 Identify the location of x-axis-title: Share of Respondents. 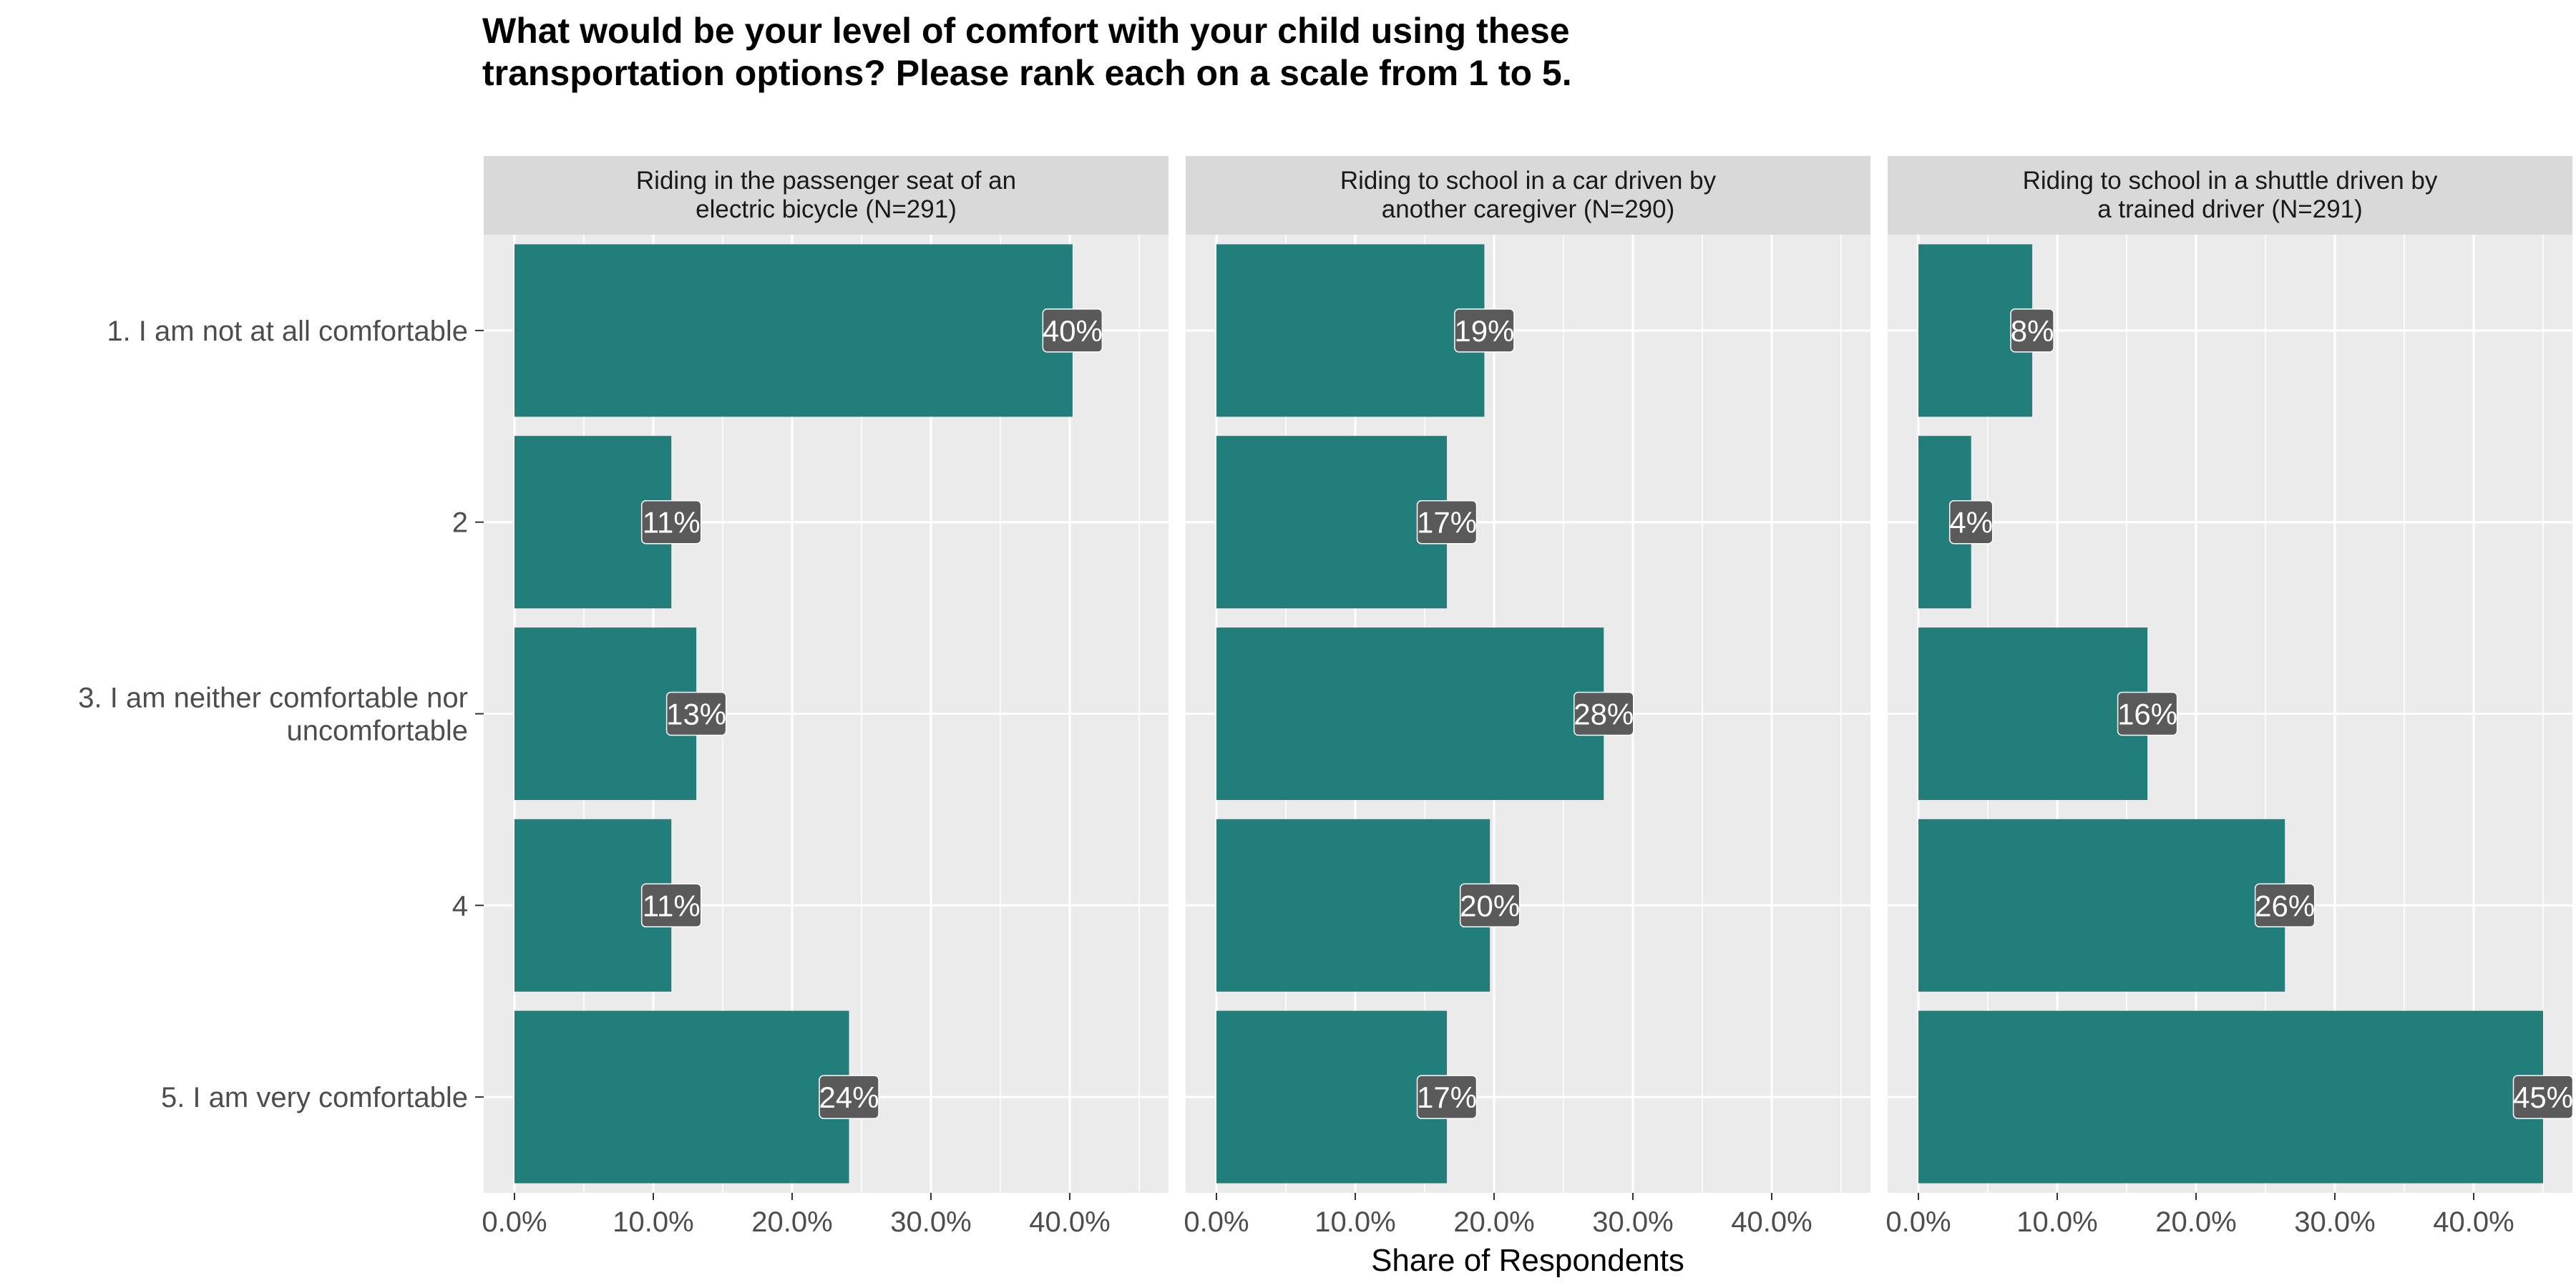
(1527, 1260).